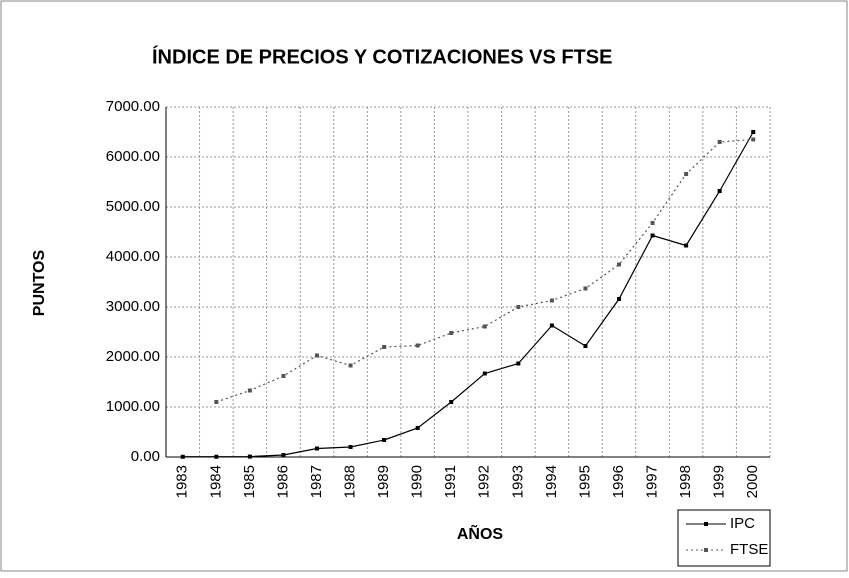  Describe the element at coordinates (480, 533) in the screenshot. I see `x-axis-label: AÑOS` at that location.